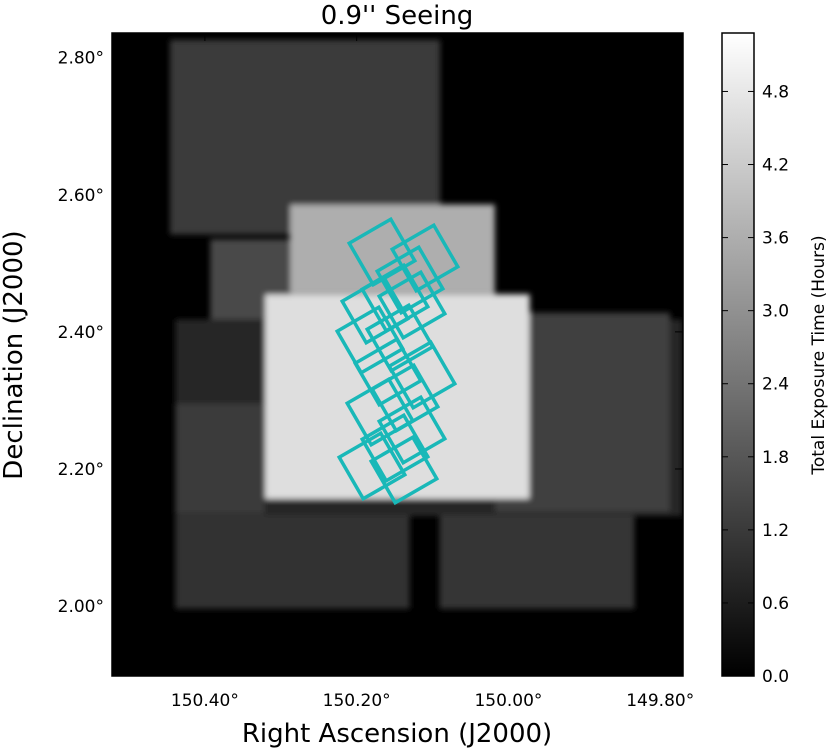  I want to click on y-tick-label: 2.60°, so click(81, 196).